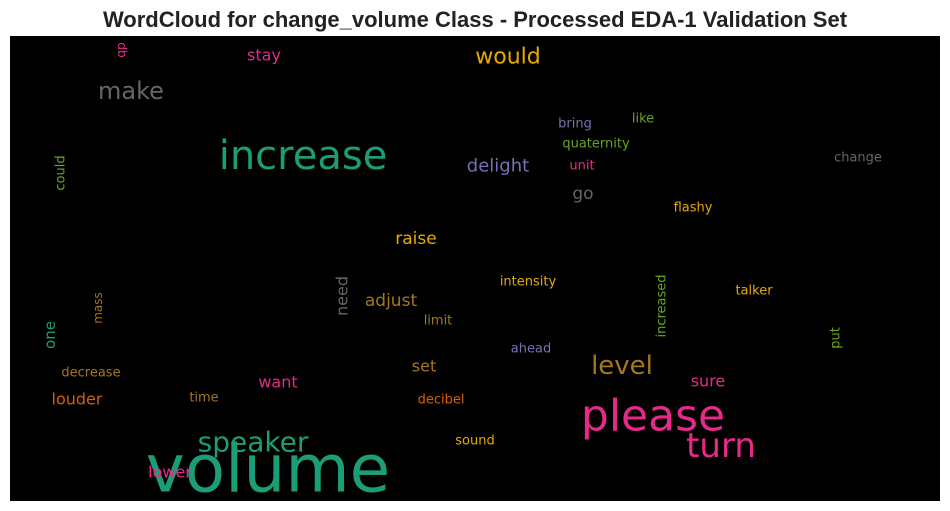 Image resolution: width=950 pixels, height=511 pixels. I want to click on word-put: put, so click(836, 338).